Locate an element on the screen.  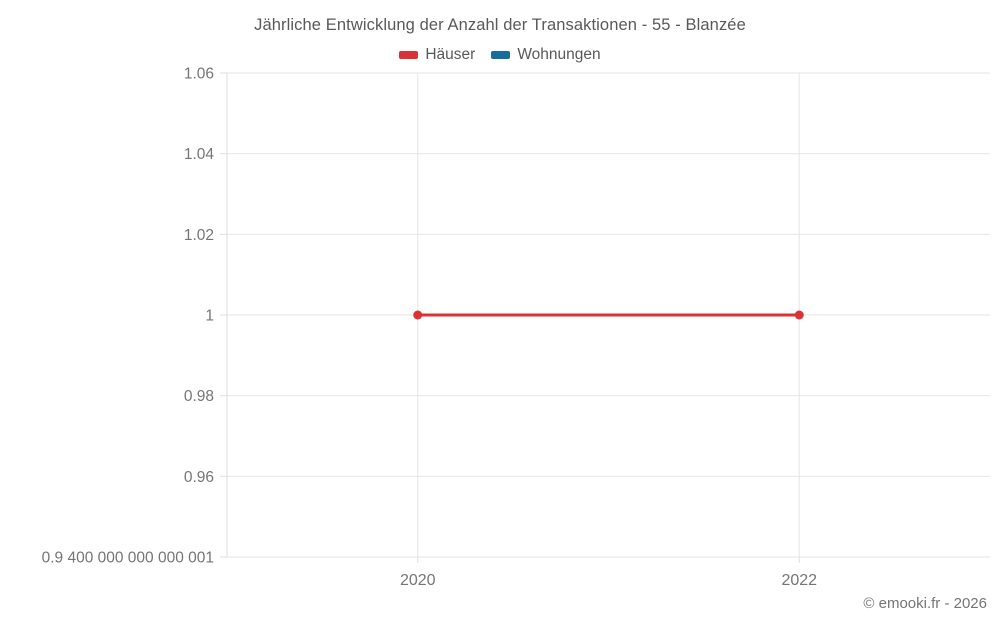
y-tick-label: 0.9 400 000 000 000 001 is located at coordinates (128, 558).